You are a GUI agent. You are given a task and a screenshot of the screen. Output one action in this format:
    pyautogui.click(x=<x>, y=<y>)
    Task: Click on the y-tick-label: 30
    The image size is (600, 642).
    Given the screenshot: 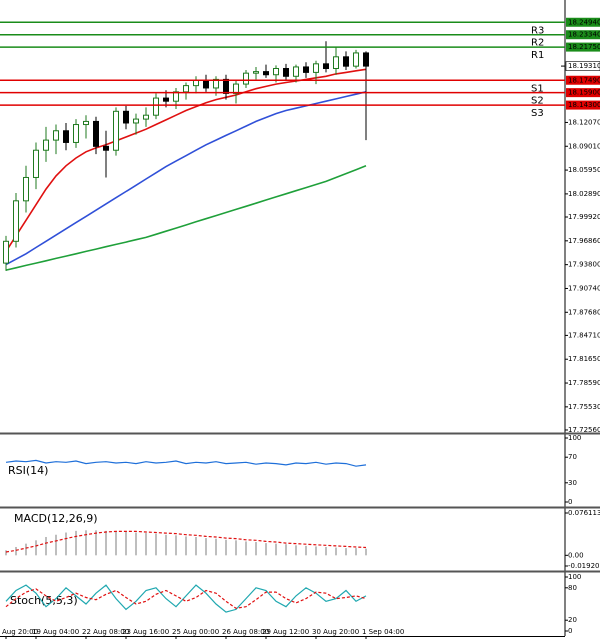 What is the action you would take?
    pyautogui.click(x=572, y=483)
    